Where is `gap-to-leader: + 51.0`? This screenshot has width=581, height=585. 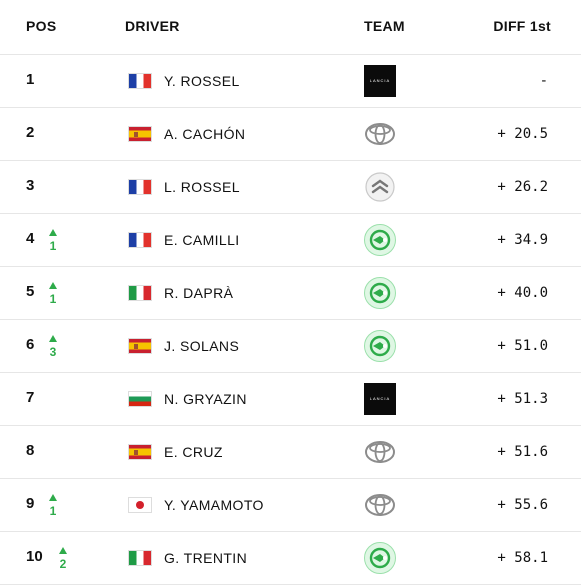
gap-to-leader: + 51.0 is located at coordinates (522, 346).